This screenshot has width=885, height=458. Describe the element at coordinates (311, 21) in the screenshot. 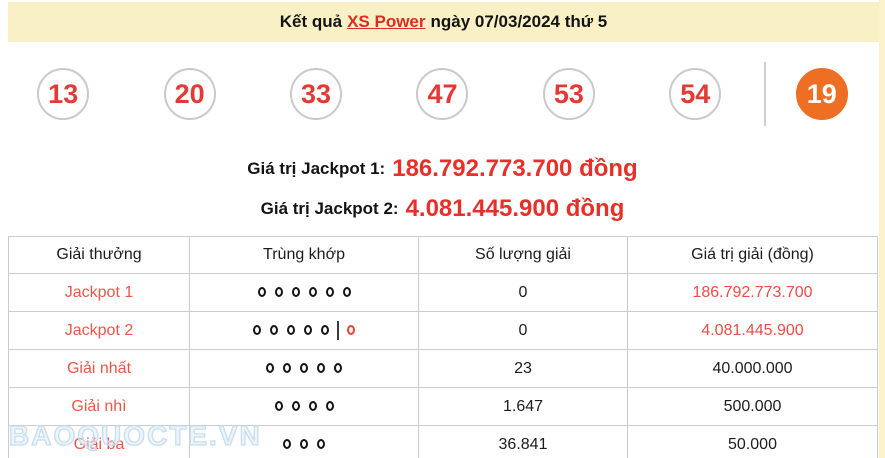

I see `title-prefix: Kết quả` at that location.